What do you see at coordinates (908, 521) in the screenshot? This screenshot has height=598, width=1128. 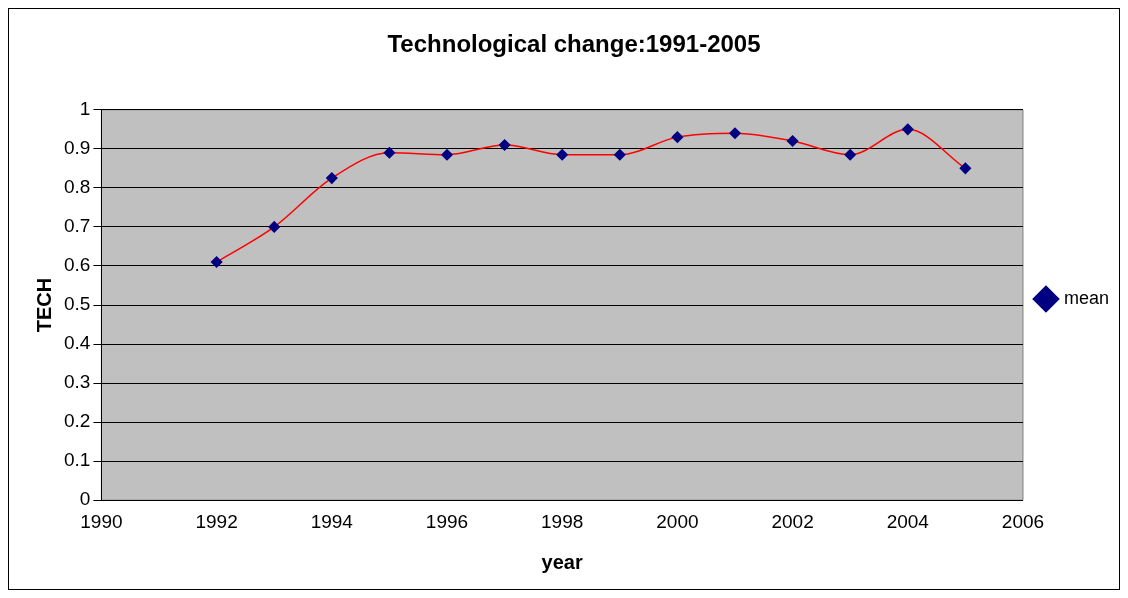 I see `x-tick-label: 2004` at bounding box center [908, 521].